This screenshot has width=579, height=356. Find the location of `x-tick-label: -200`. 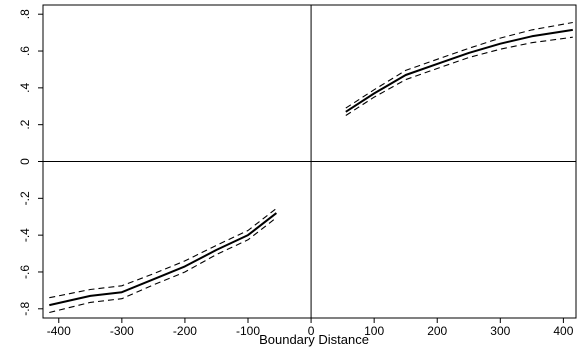

x-tick-label: -200 is located at coordinates (185, 331).